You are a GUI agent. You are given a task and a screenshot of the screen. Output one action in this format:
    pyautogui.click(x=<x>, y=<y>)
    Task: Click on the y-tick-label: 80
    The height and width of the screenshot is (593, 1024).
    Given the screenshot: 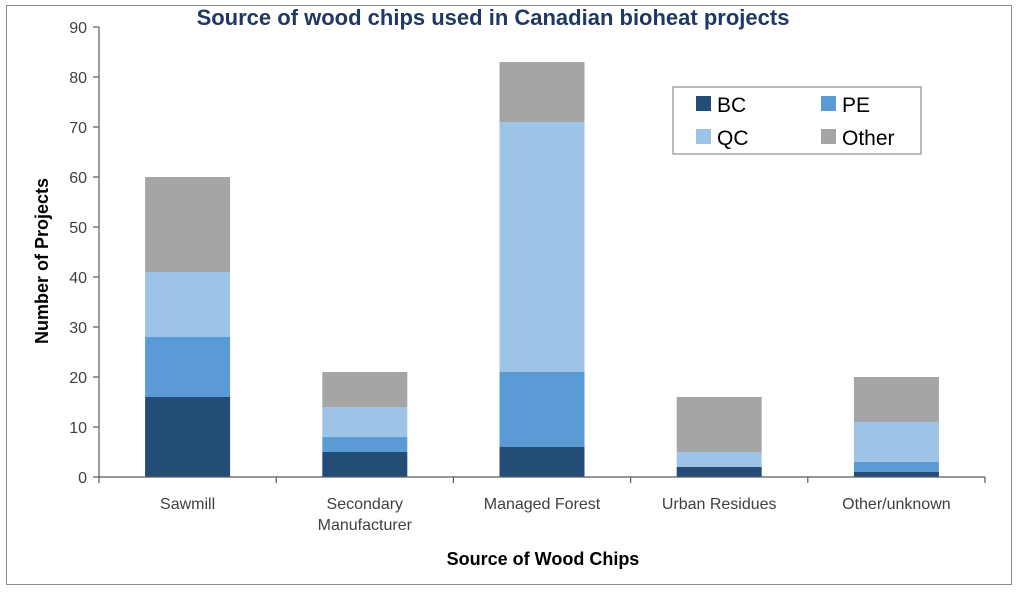 What is the action you would take?
    pyautogui.click(x=78, y=78)
    